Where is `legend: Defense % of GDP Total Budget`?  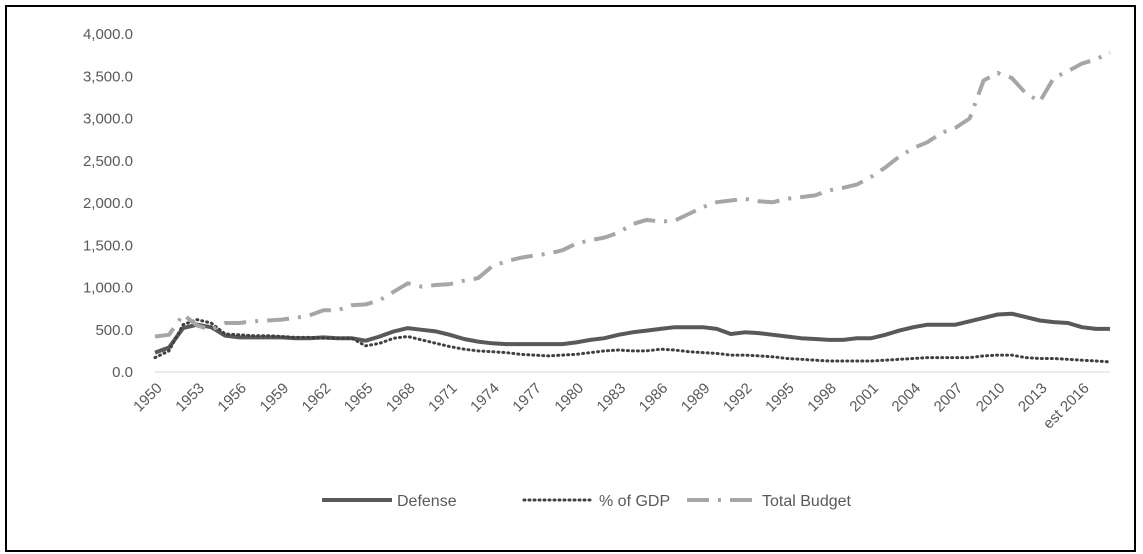 legend: Defense % of GDP Total Budget is located at coordinates (587, 501).